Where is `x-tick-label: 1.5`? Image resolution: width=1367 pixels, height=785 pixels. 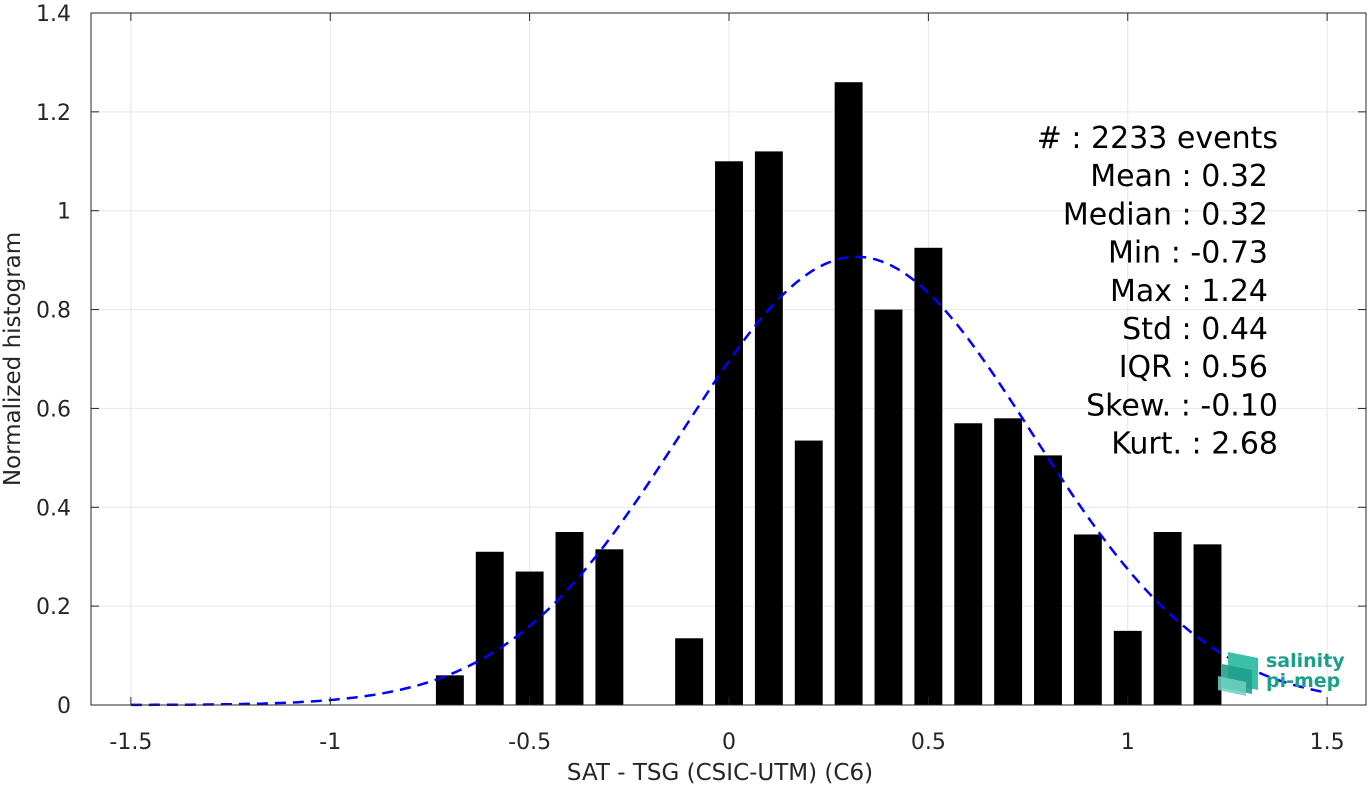 x-tick-label: 1.5 is located at coordinates (1327, 742).